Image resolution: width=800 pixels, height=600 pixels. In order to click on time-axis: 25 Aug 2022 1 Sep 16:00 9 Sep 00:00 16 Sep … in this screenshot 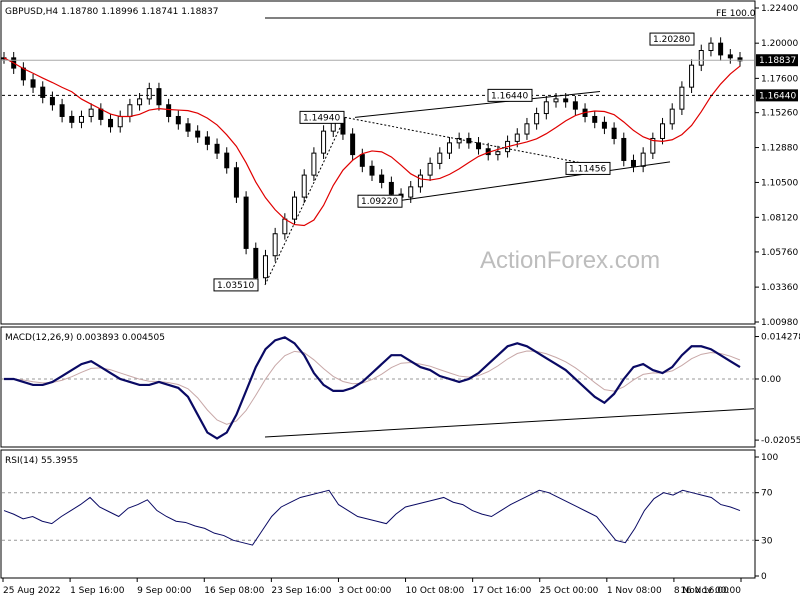, I will do `click(372, 587)`.